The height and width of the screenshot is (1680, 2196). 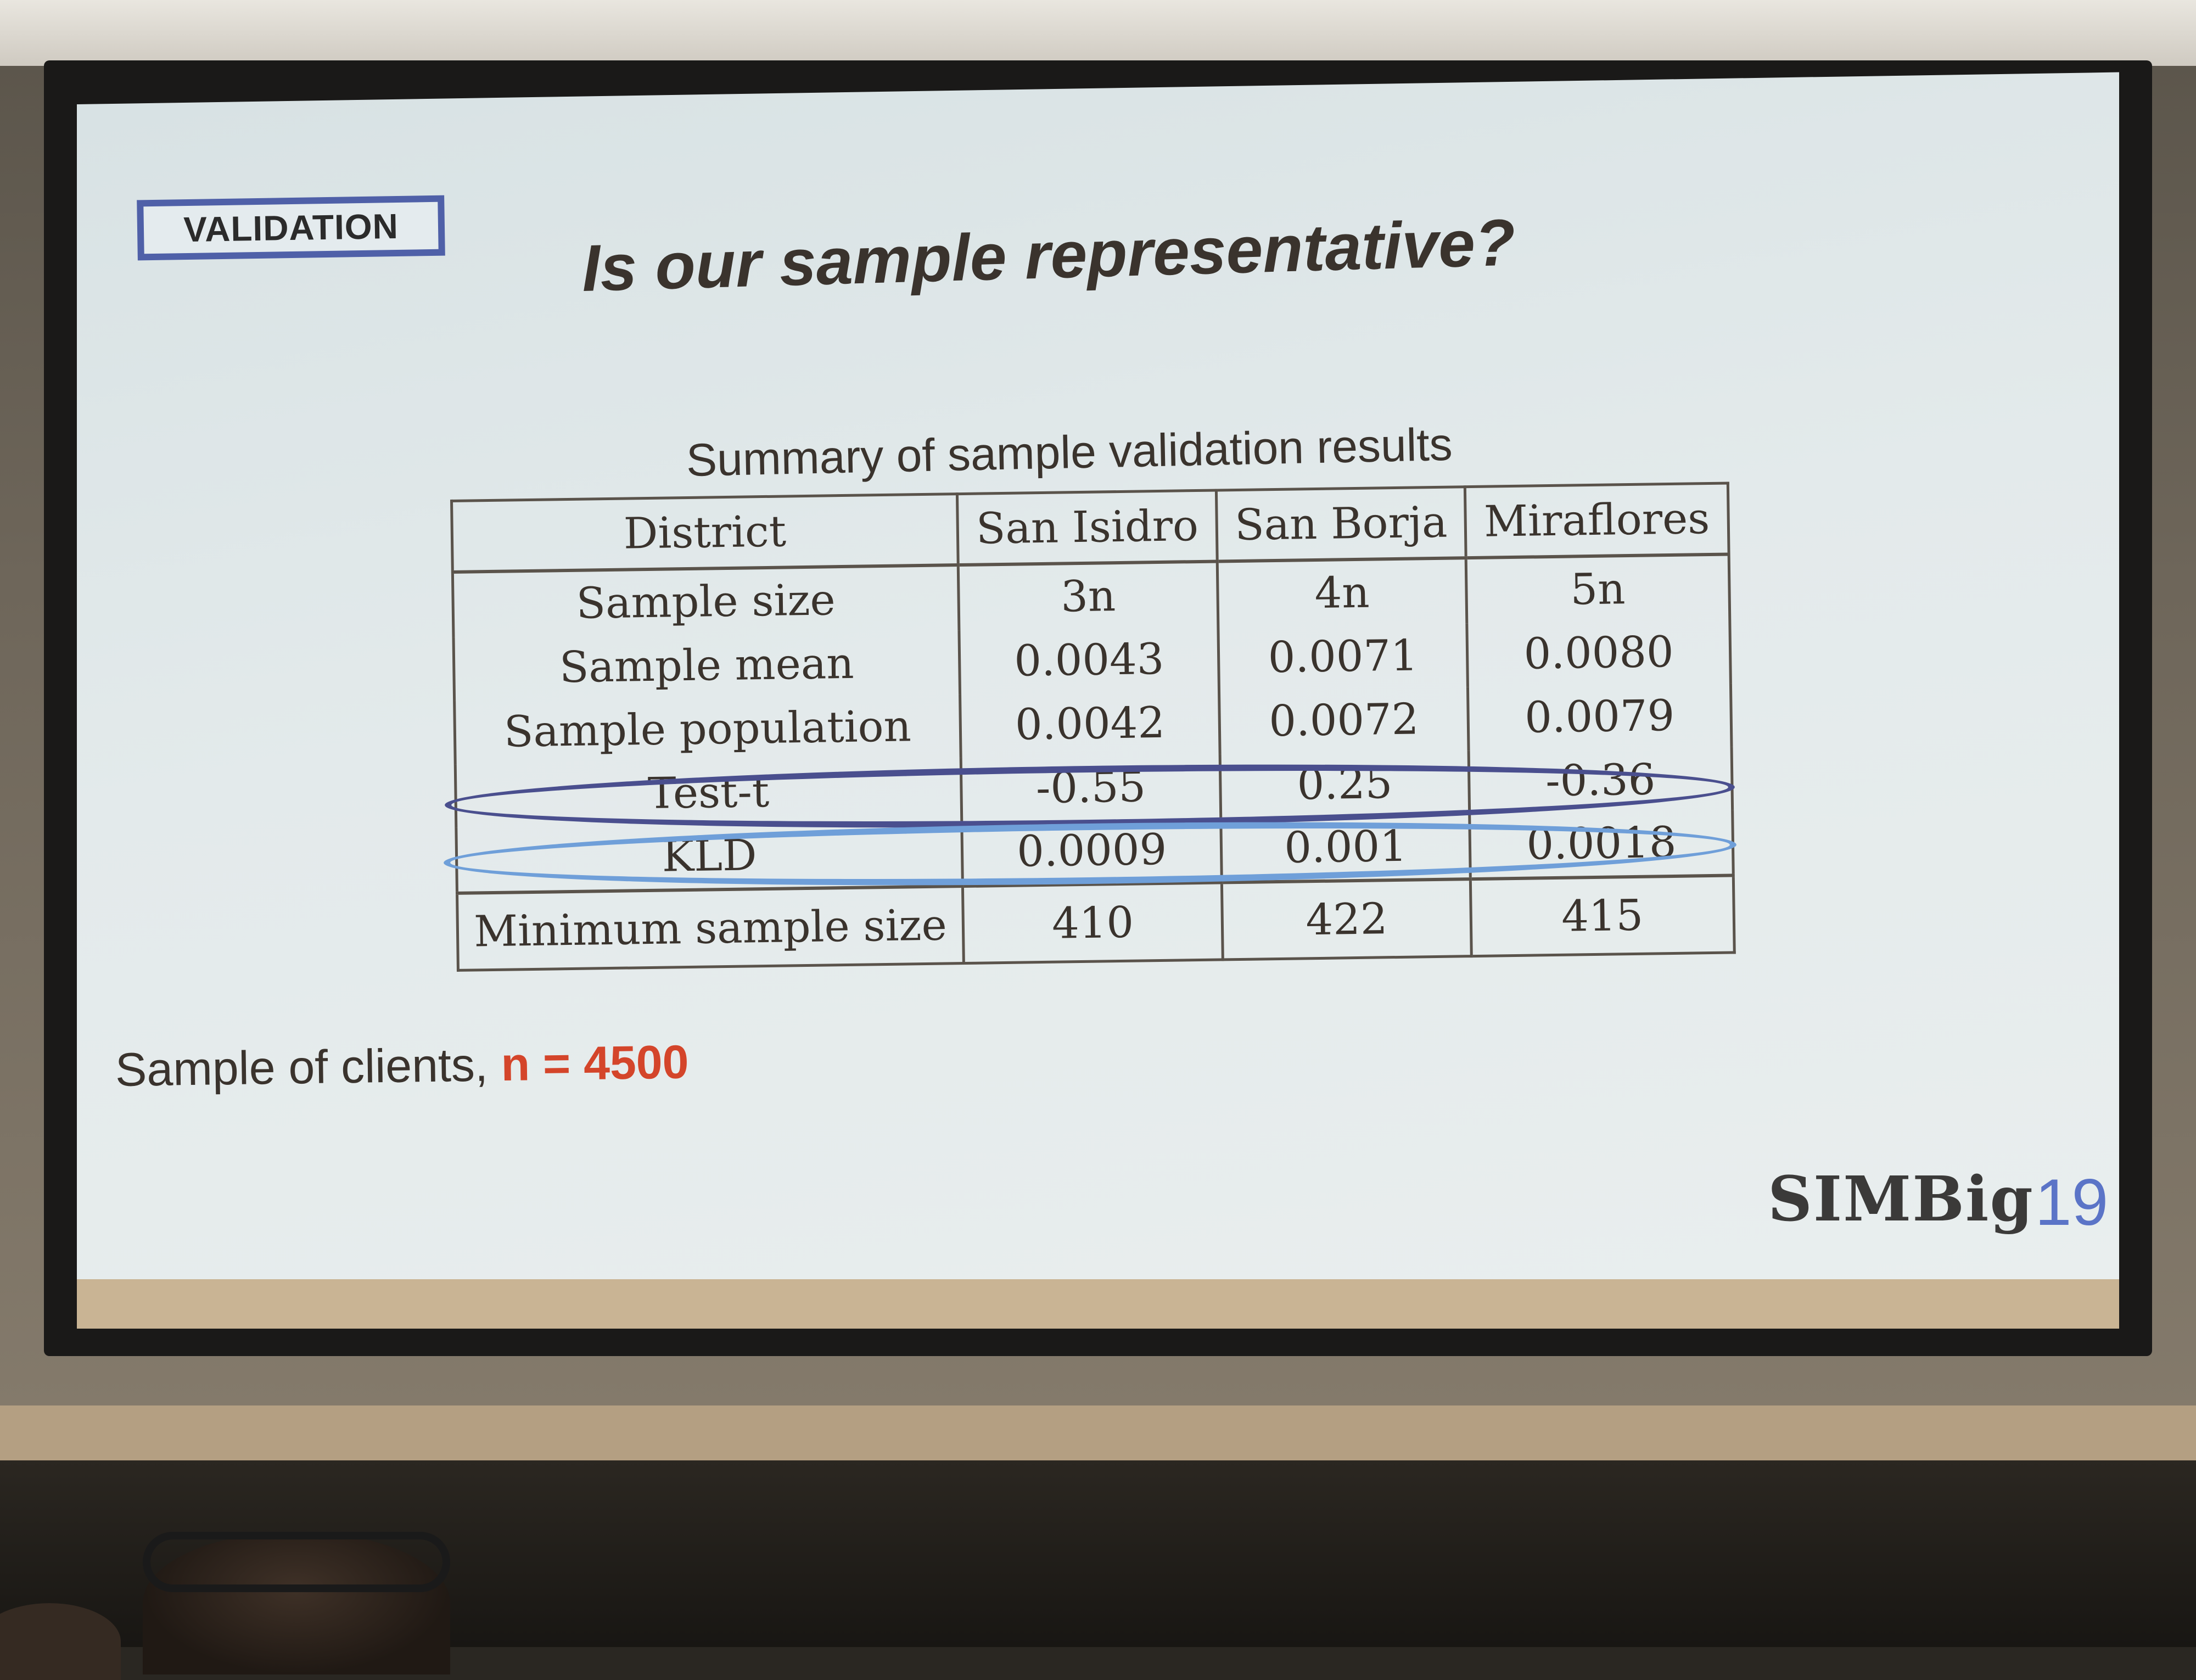 What do you see at coordinates (1098, 1304) in the screenshot?
I see `screen-bottom-band` at bounding box center [1098, 1304].